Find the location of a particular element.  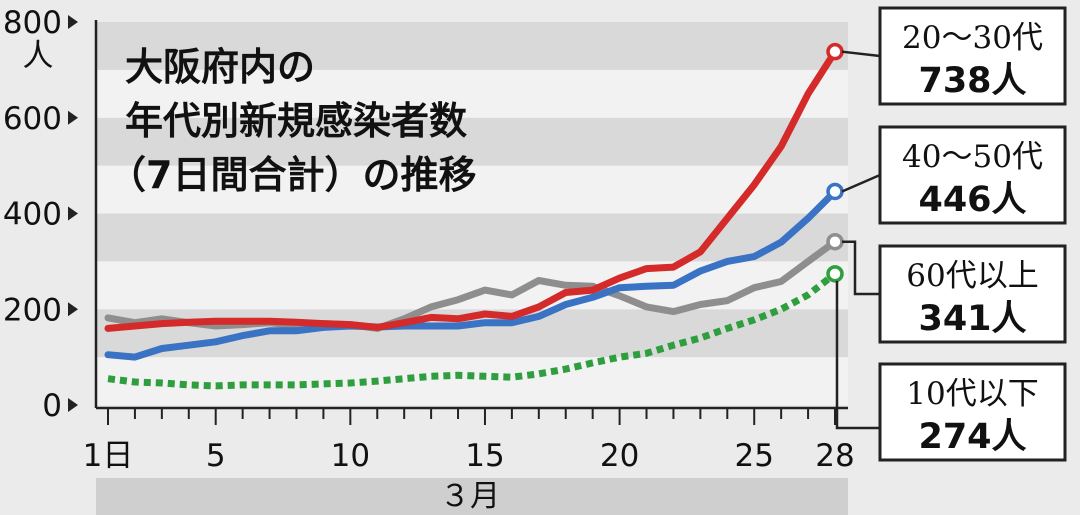

y-tick-label: 600 is located at coordinates (32, 119).